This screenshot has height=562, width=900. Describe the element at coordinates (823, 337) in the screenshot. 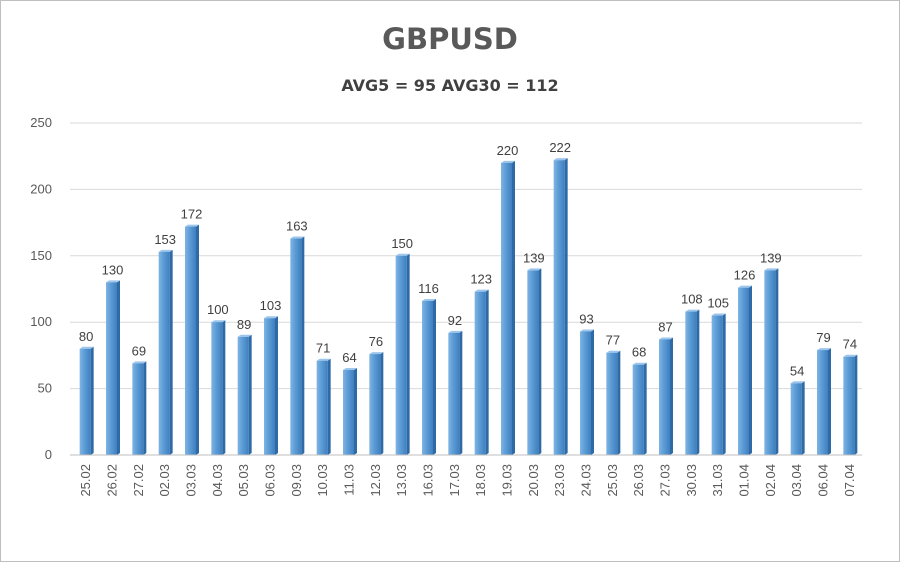

I see `data-label: 79` at that location.